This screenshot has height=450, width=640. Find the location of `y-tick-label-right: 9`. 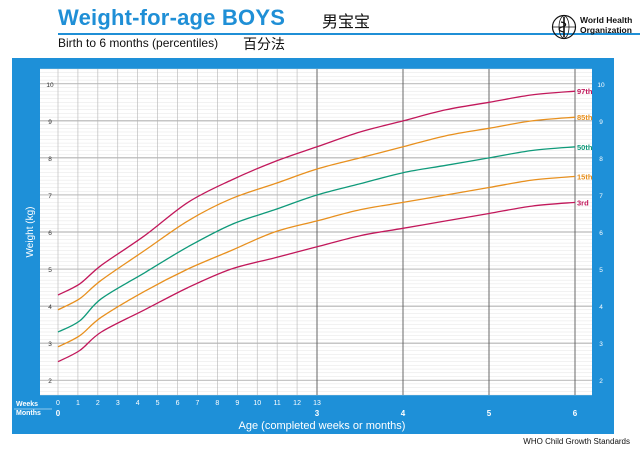

y-tick-label-right: 9 is located at coordinates (601, 122).